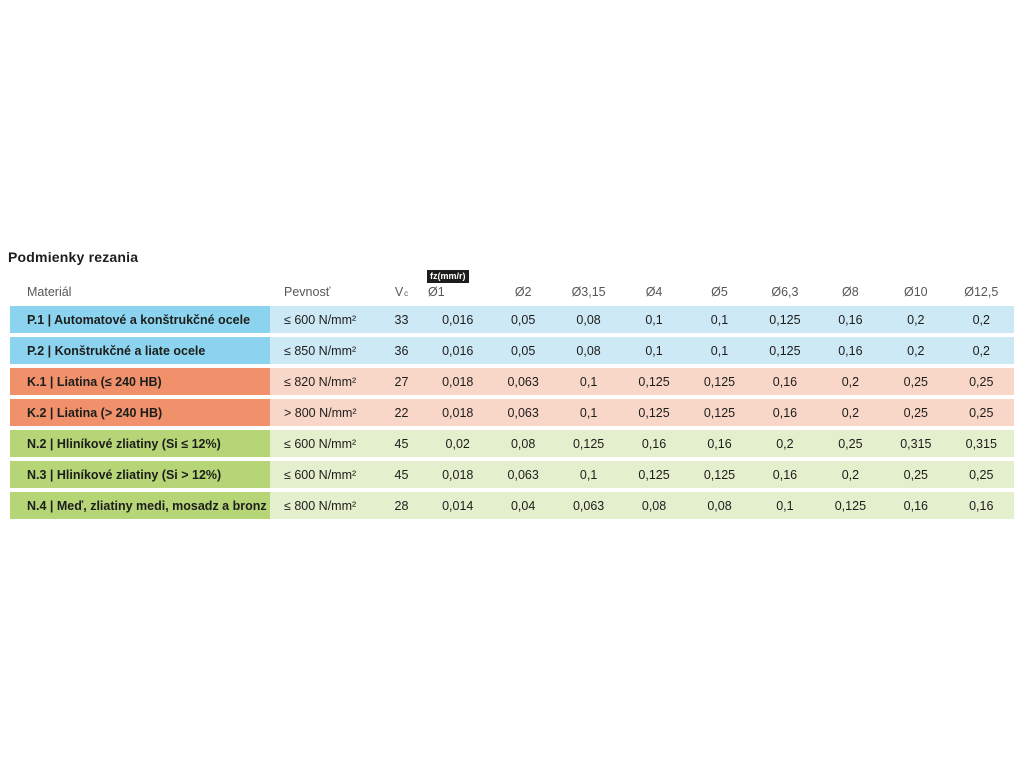 Image resolution: width=1024 pixels, height=768 pixels. What do you see at coordinates (320, 350) in the screenshot?
I see `strength-cell: ≤ 850 N/mm²` at bounding box center [320, 350].